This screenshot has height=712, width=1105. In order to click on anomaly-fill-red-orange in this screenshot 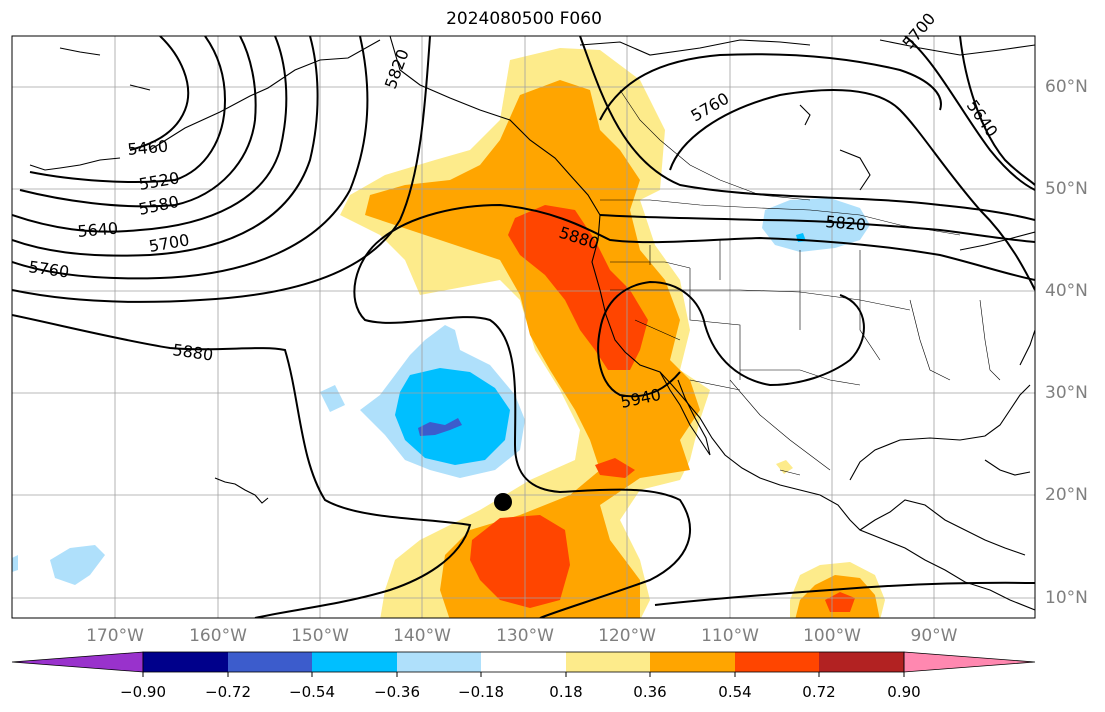, I will do `click(578, 287)`.